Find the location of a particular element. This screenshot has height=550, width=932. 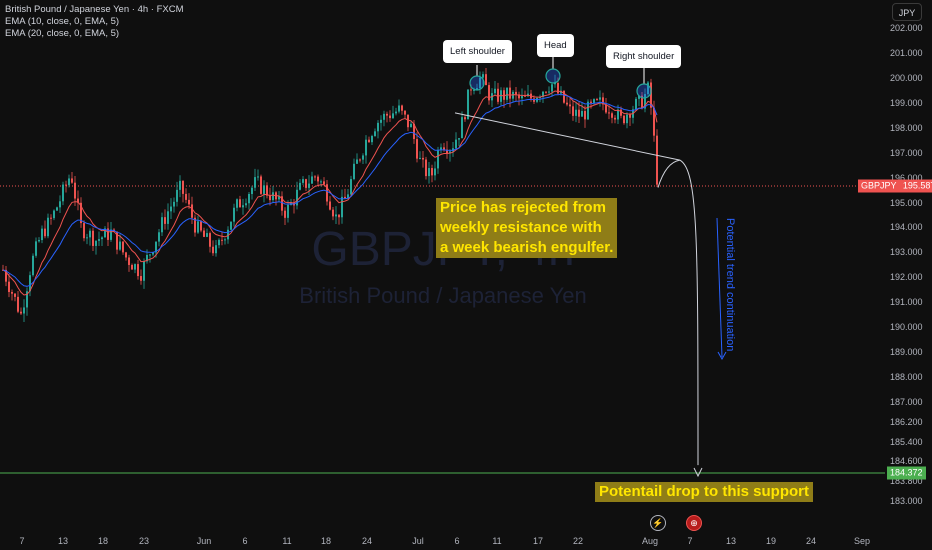

time-tick-label: 22 is located at coordinates (578, 541).